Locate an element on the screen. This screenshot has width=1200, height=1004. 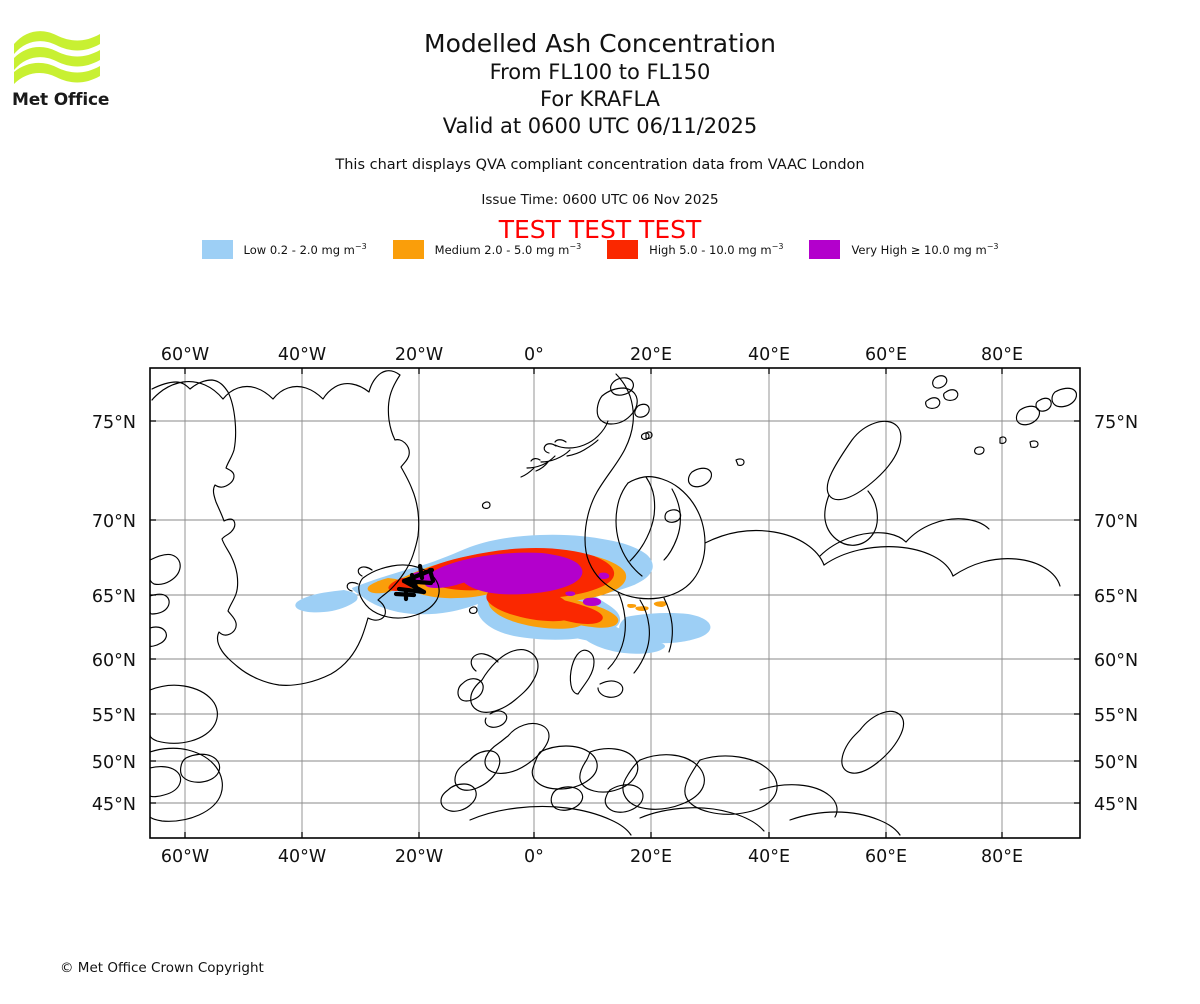
valid-time-line: Valid at 0600 UTC 06/11/2025 is located at coordinates (600, 126).